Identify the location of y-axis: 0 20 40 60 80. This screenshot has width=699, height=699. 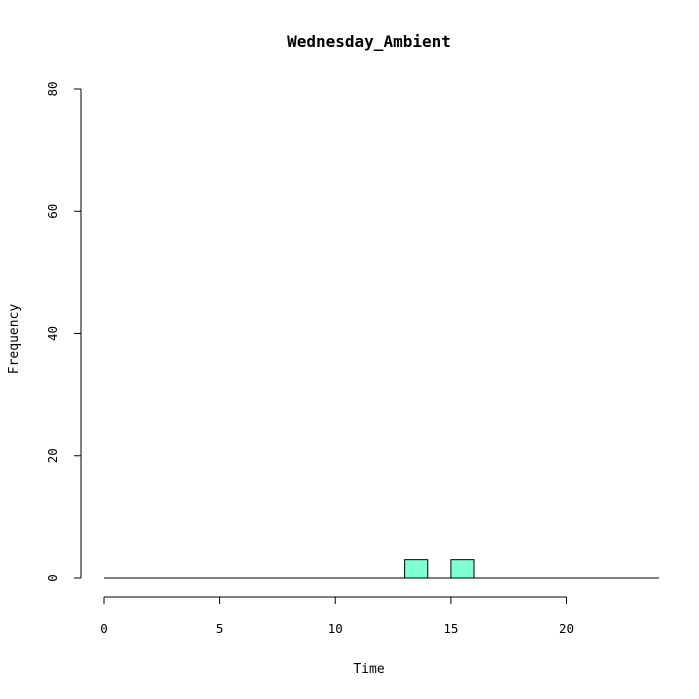
(63, 331).